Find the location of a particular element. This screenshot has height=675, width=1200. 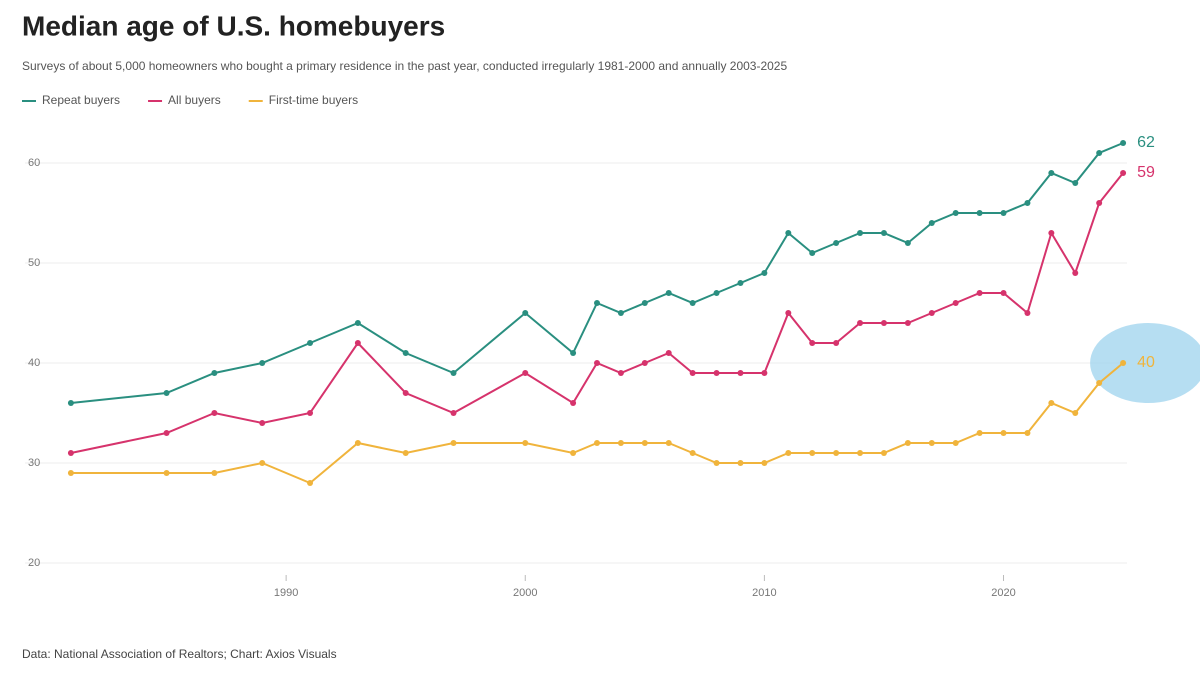

end-label: 59 is located at coordinates (1146, 172).